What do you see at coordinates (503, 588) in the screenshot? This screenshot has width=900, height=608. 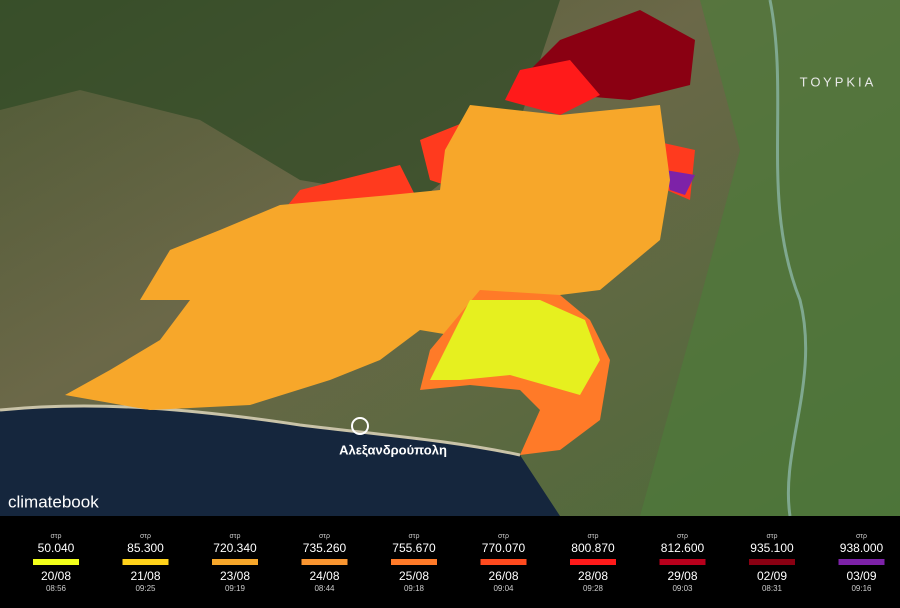 I see `legend-time: 09:04` at bounding box center [503, 588].